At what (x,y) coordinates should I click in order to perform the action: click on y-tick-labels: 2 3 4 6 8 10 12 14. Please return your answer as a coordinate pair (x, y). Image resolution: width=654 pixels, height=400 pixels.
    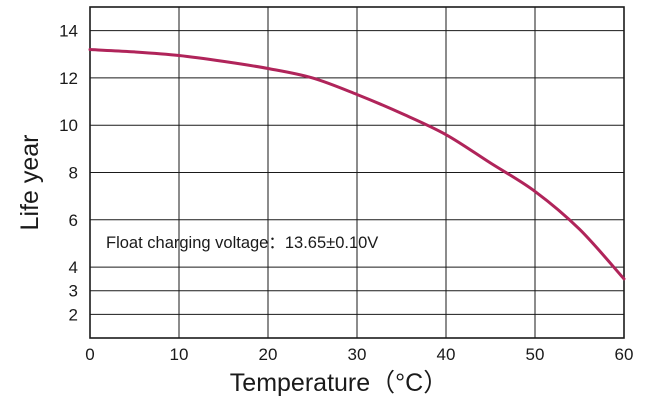
    Looking at the image, I should click on (68, 173).